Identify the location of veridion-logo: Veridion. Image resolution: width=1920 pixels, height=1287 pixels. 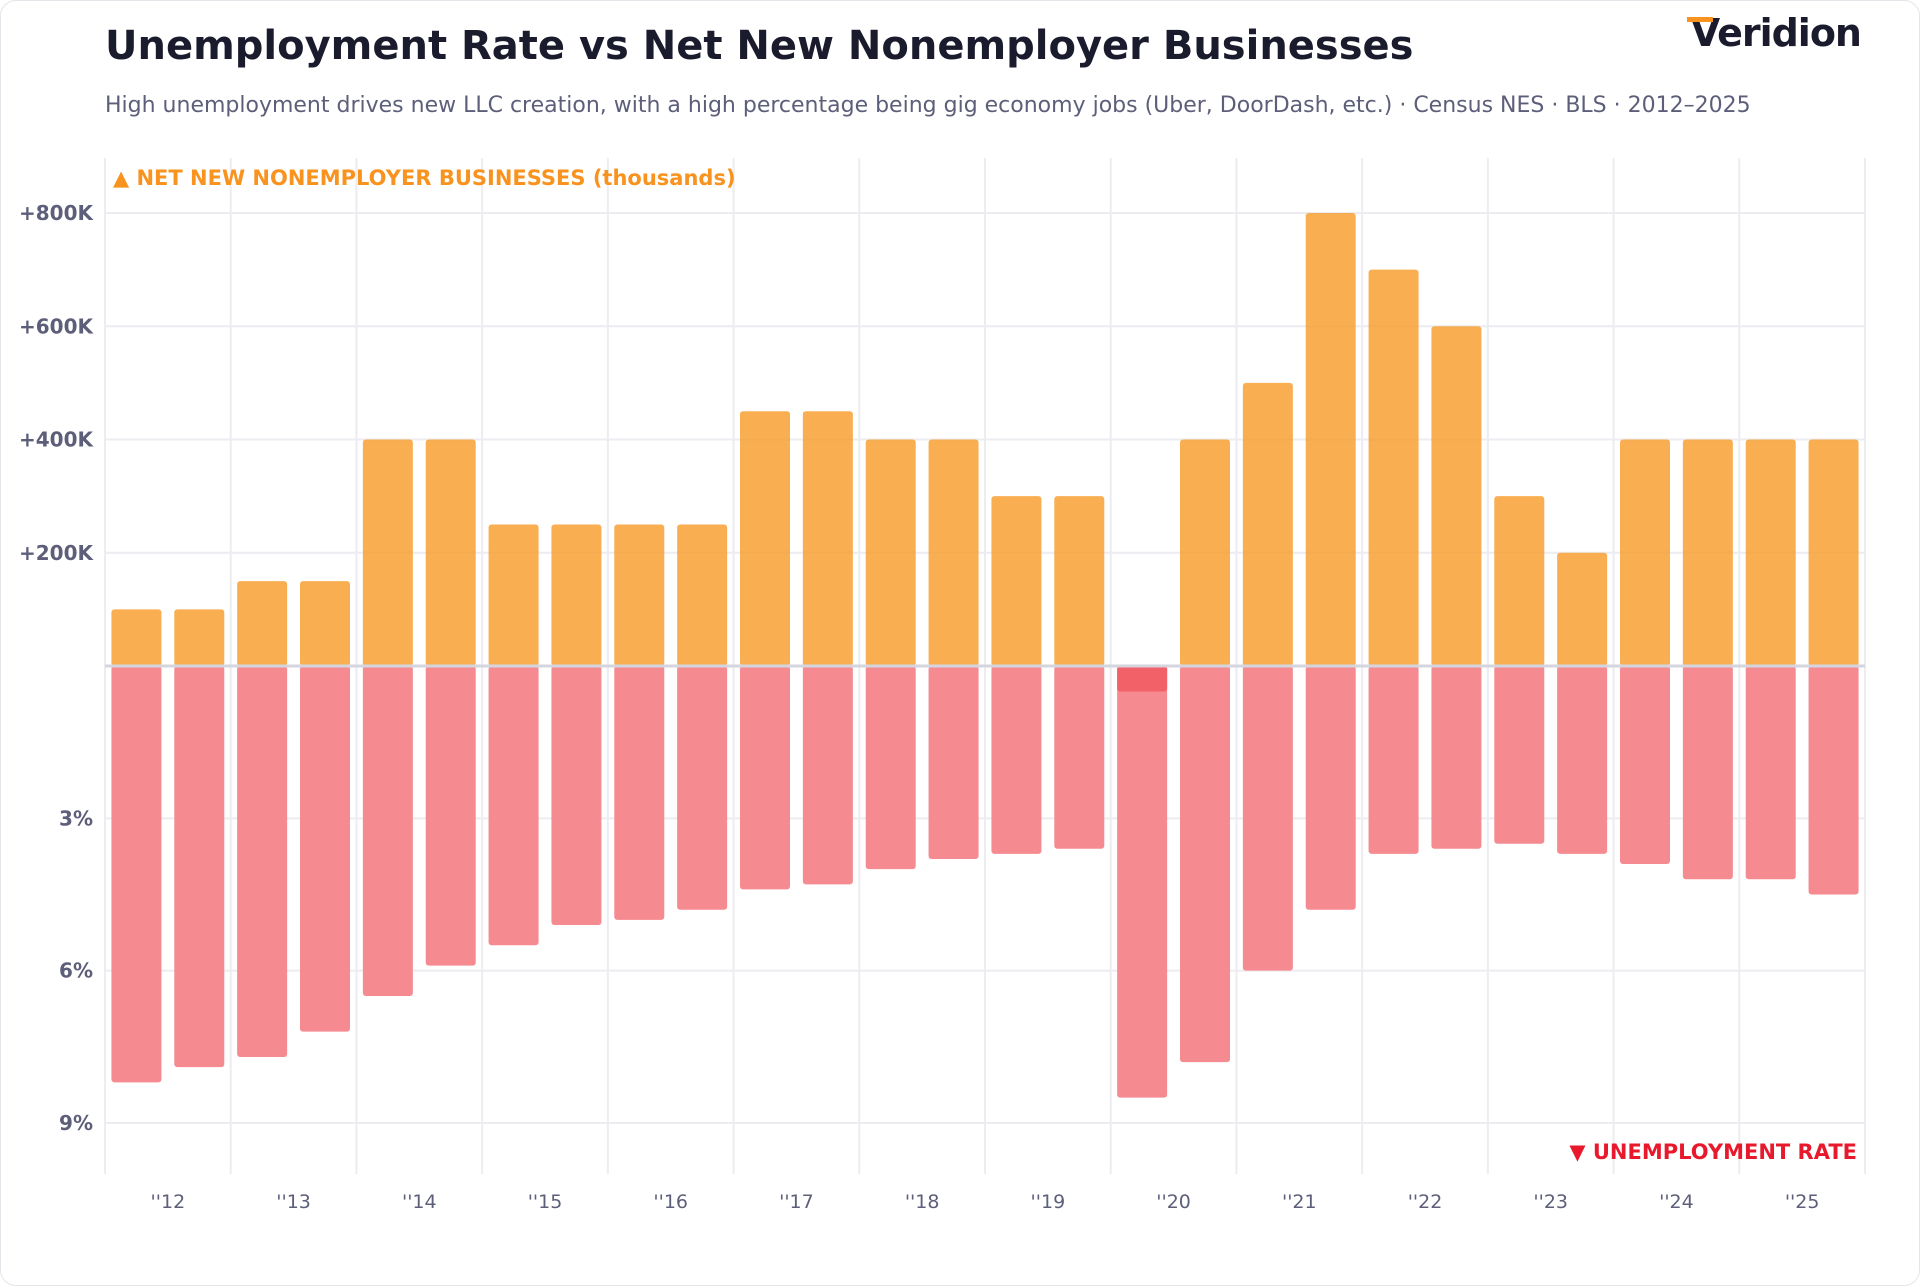
(1774, 33).